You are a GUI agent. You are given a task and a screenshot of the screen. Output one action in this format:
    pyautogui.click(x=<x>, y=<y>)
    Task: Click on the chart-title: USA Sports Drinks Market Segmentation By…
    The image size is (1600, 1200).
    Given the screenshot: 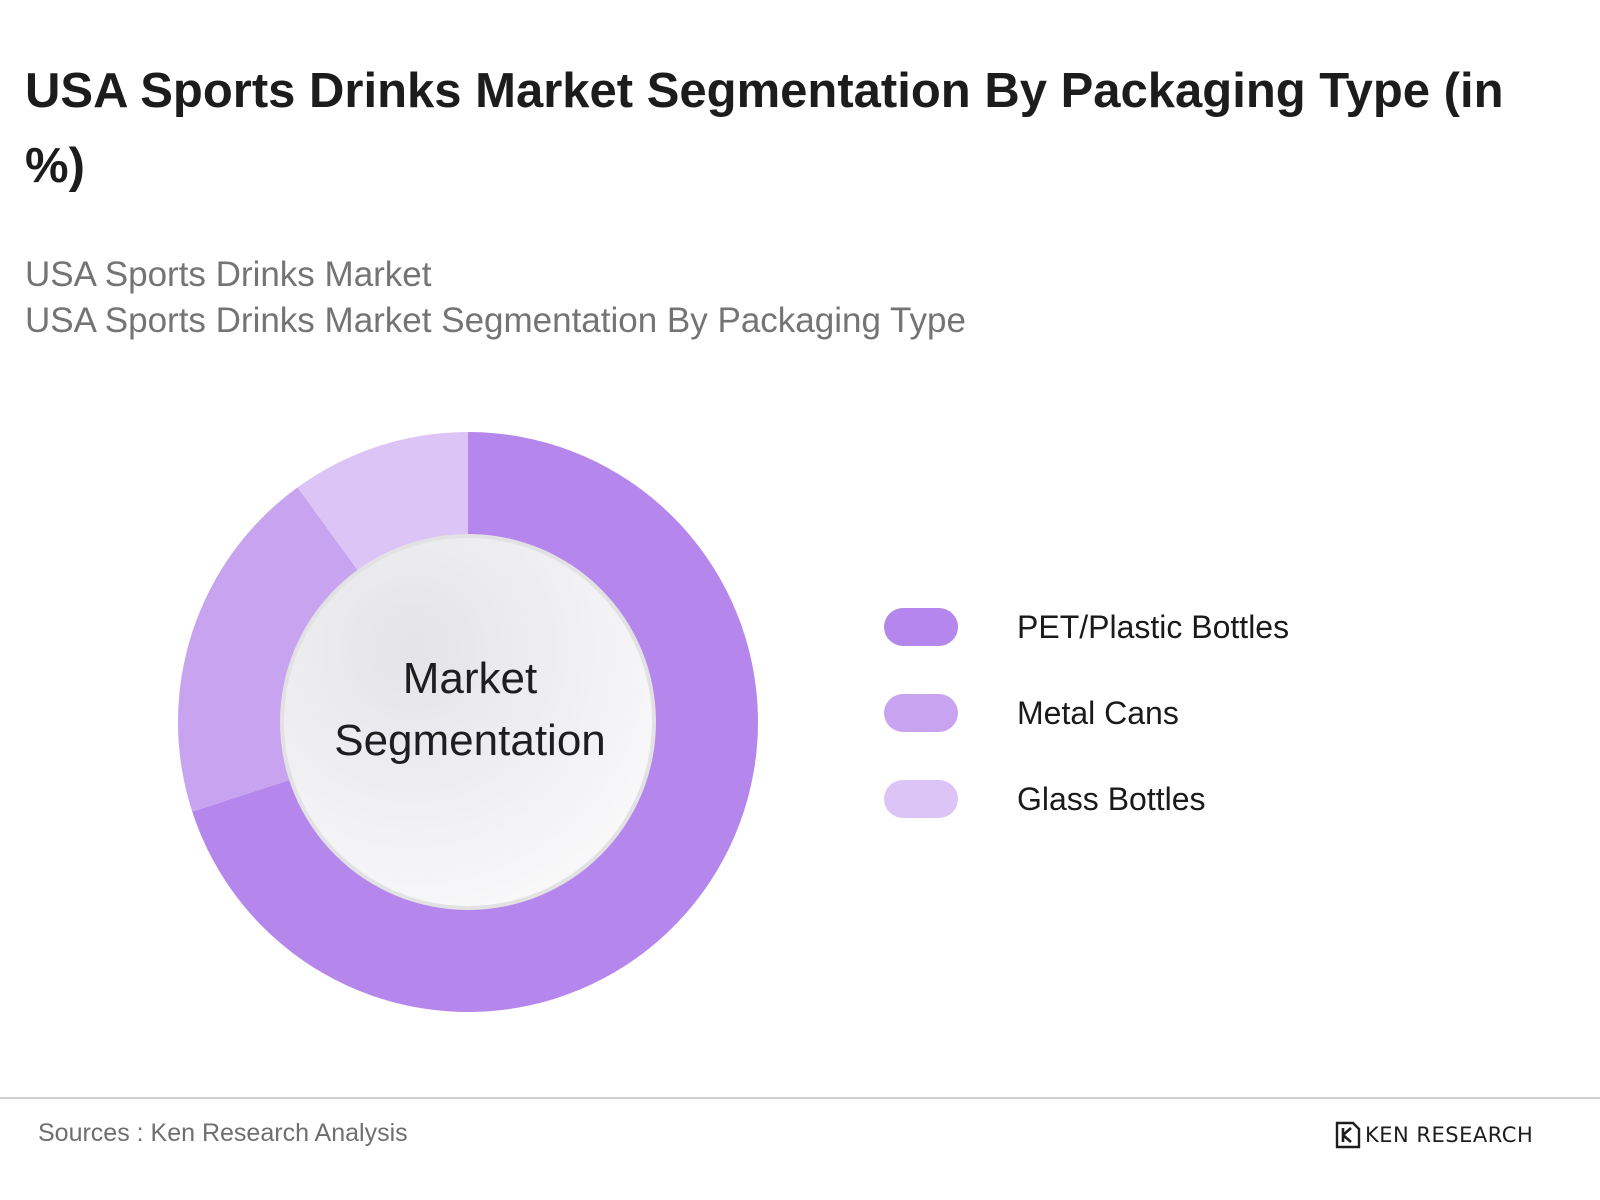 What is the action you would take?
    pyautogui.click(x=764, y=128)
    